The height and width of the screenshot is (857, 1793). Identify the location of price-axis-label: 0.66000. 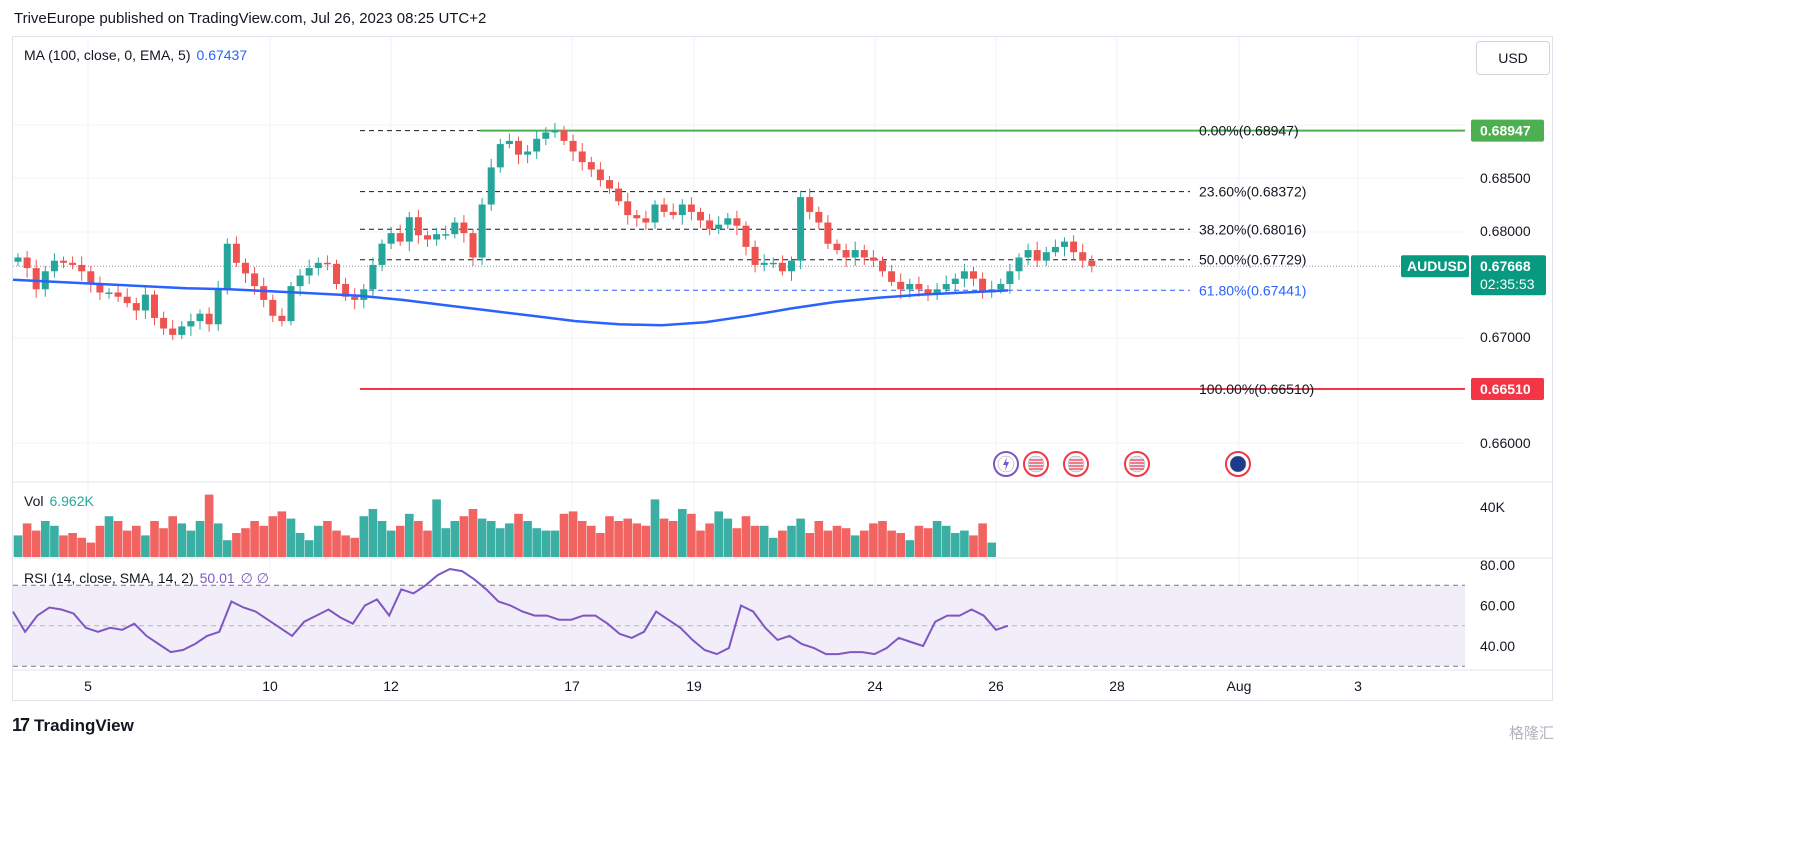
(1505, 443).